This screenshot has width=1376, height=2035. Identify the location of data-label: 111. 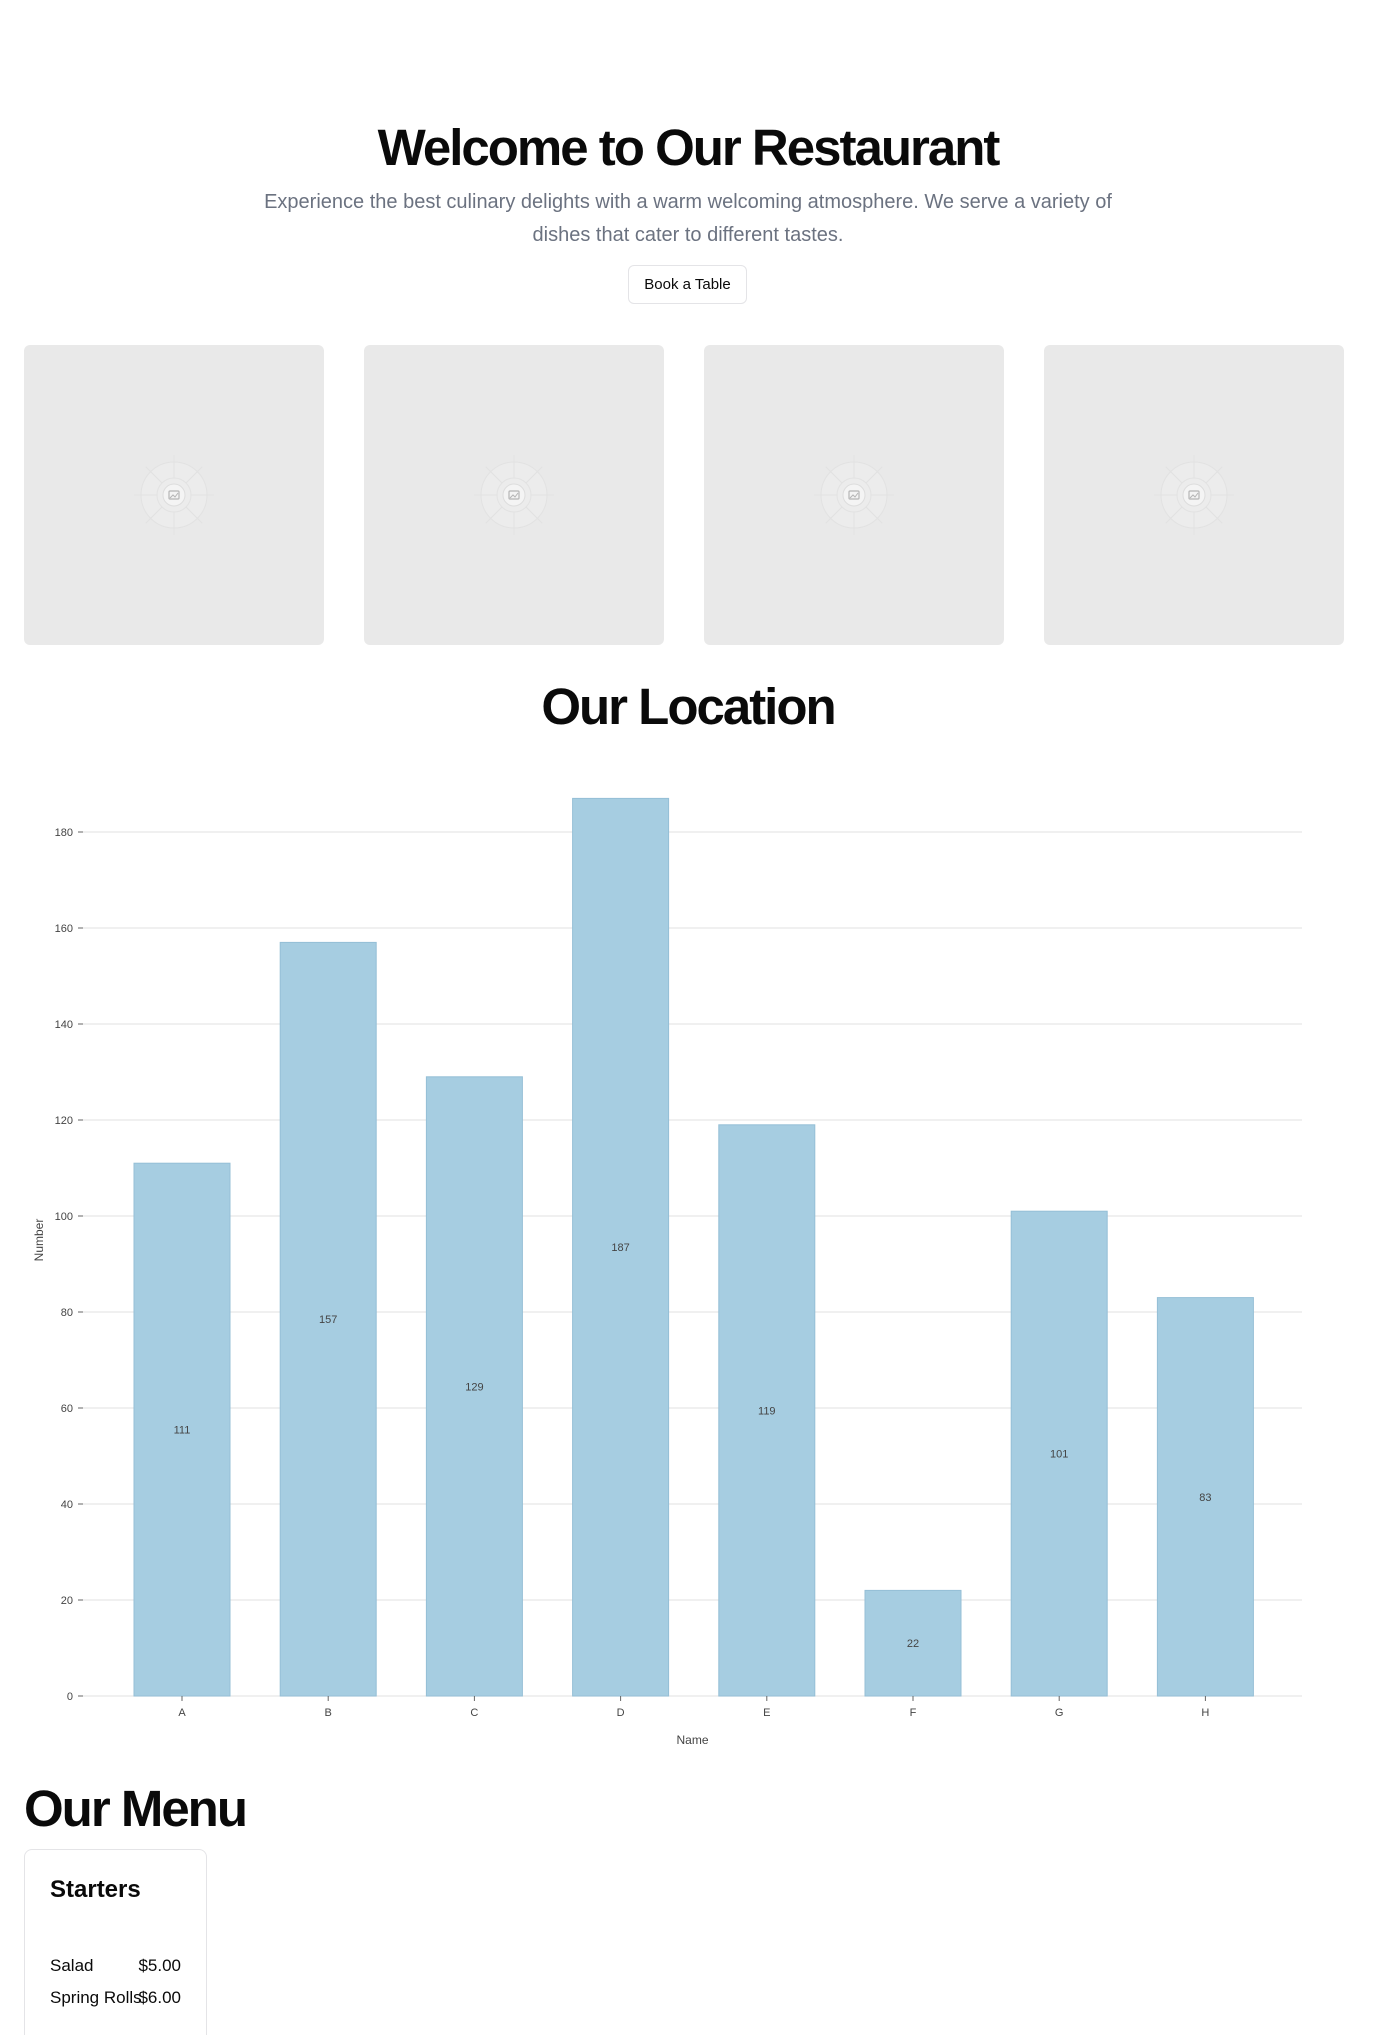
(182, 1431).